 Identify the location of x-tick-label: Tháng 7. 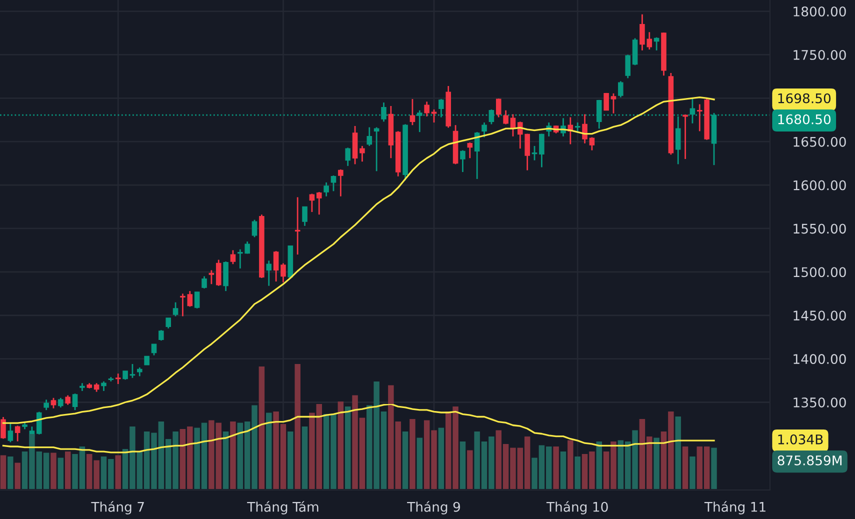
(117, 507).